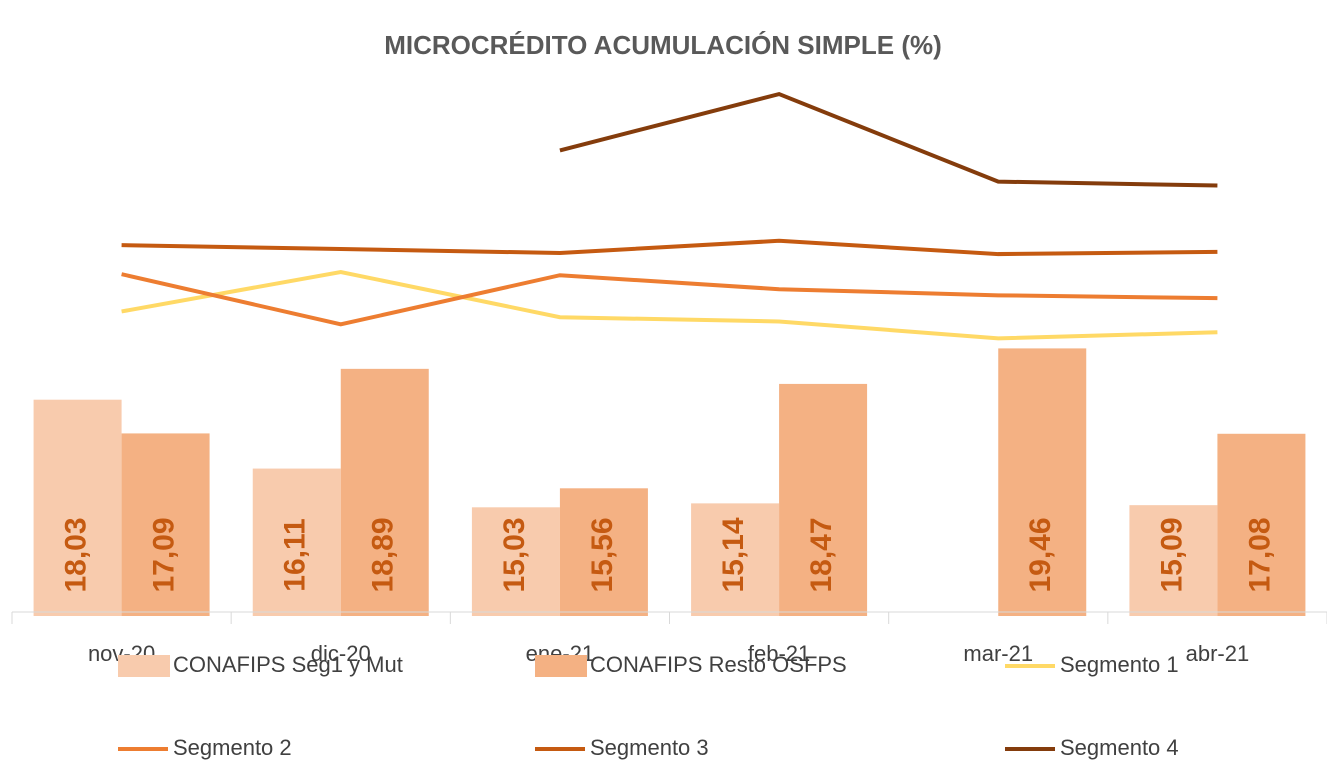 Image resolution: width=1327 pixels, height=765 pixels. Describe the element at coordinates (383, 554) in the screenshot. I see `data-label: 18,89` at that location.